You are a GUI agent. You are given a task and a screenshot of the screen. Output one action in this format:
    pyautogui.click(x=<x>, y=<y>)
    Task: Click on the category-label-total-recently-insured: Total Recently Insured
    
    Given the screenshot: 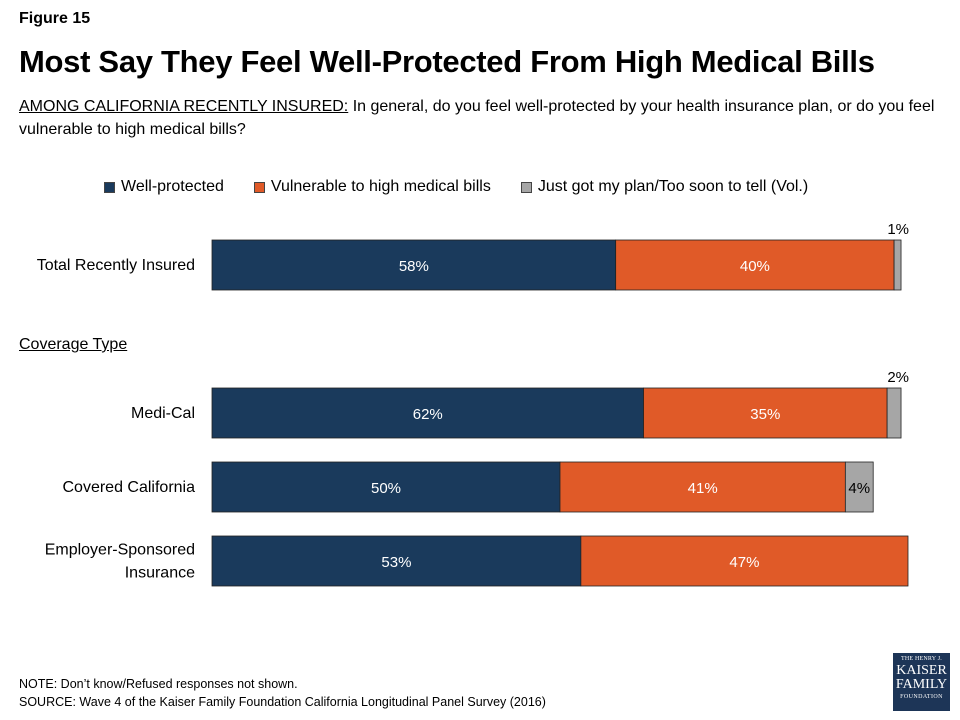 What is the action you would take?
    pyautogui.click(x=116, y=265)
    